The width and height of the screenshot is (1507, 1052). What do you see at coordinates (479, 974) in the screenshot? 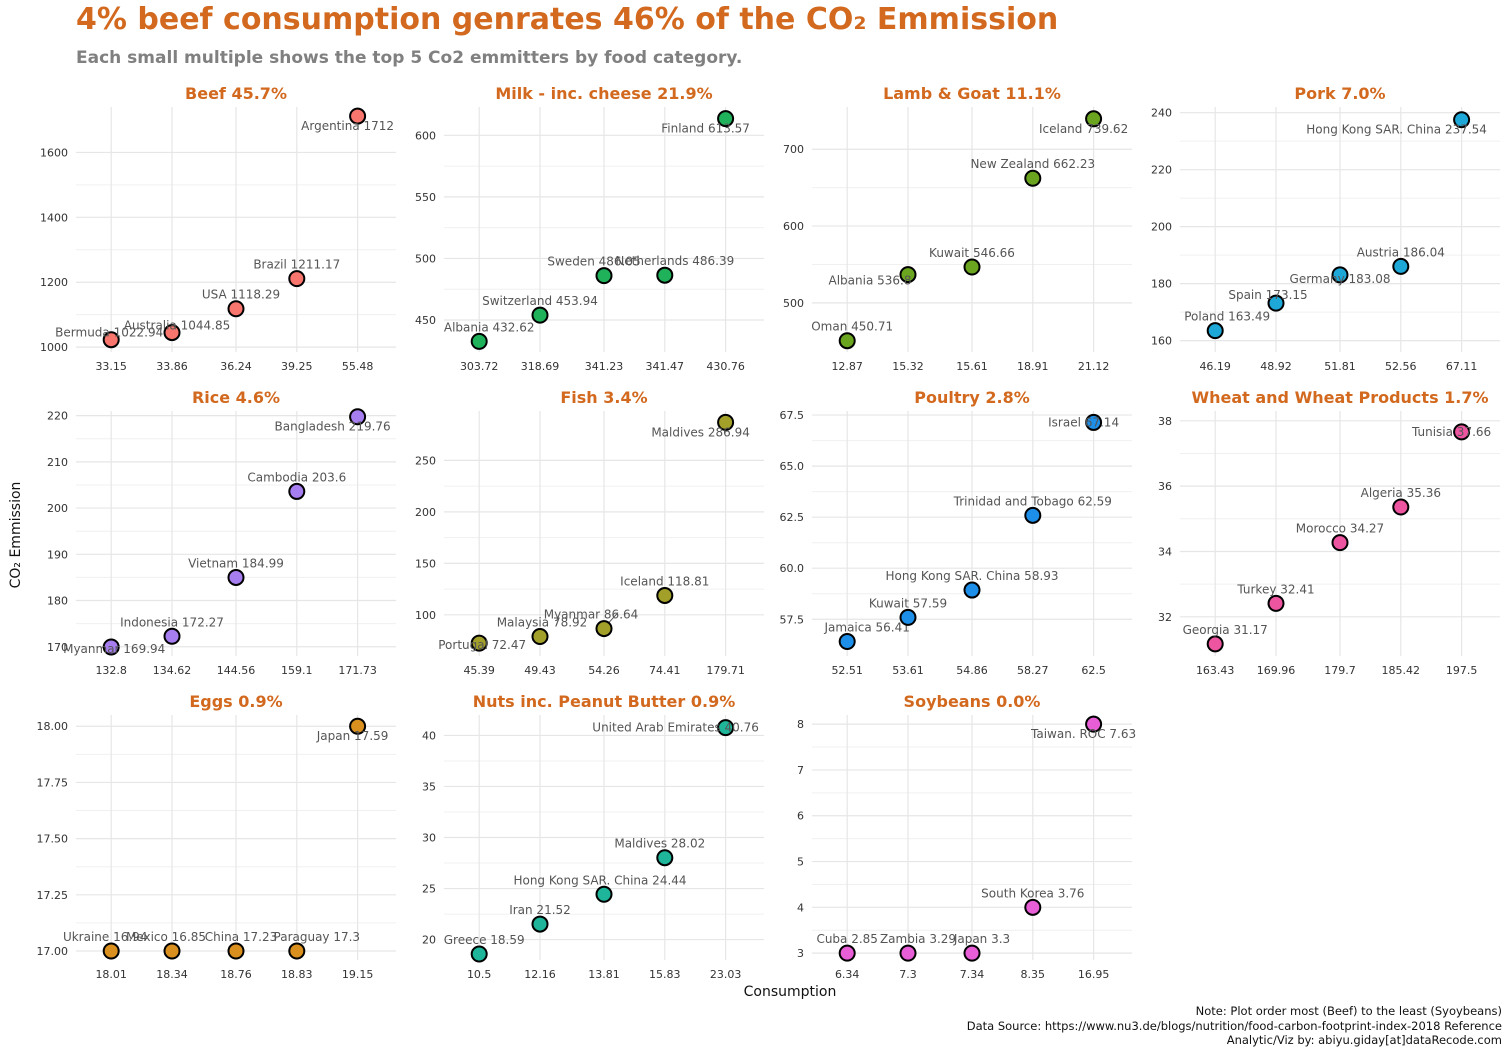
I see `x-tick-label: 10.5` at bounding box center [479, 974].